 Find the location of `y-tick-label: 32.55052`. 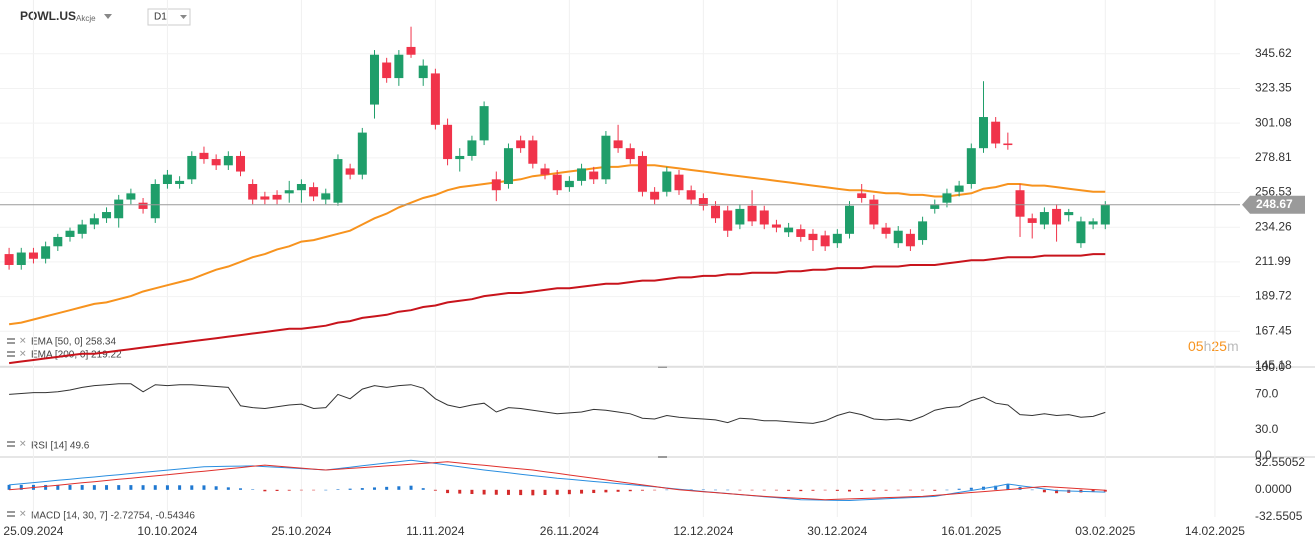

y-tick-label: 32.55052 is located at coordinates (1280, 462).